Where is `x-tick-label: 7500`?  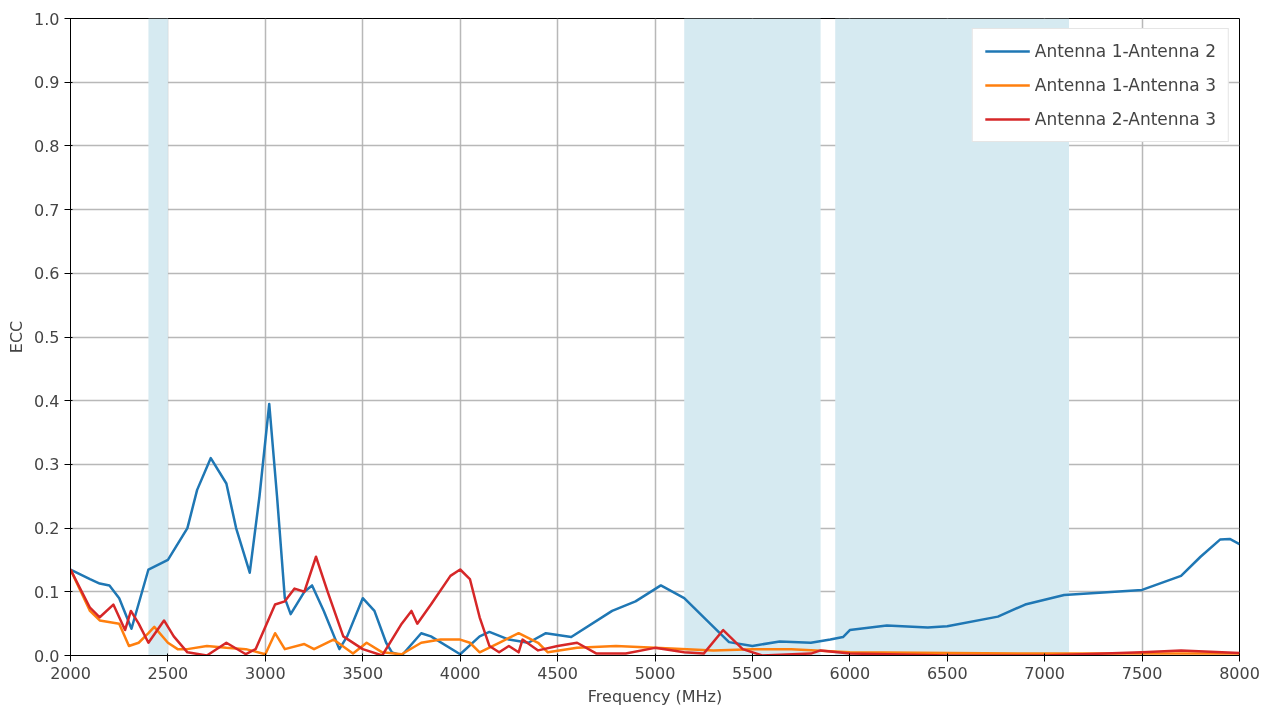
x-tick-label: 7500 is located at coordinates (1142, 673).